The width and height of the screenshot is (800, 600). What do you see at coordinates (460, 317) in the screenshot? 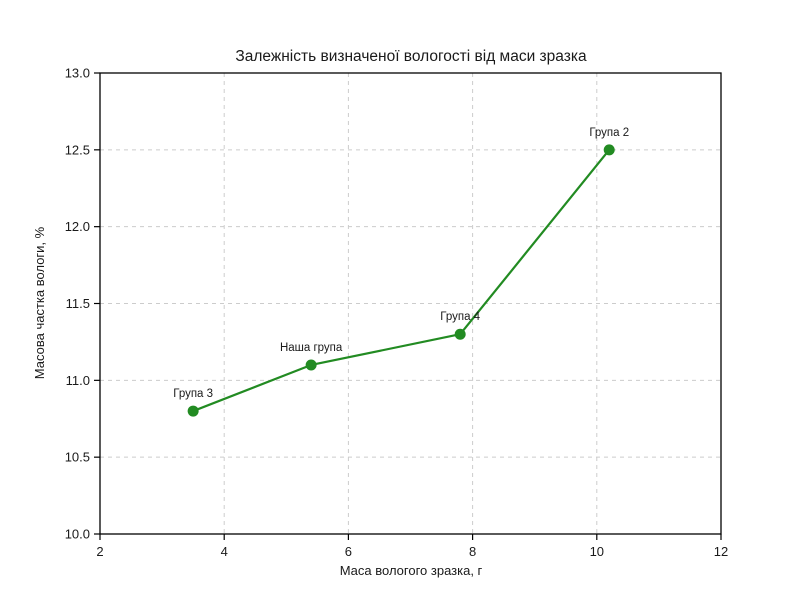
I see `point-label: Група 4` at bounding box center [460, 317].